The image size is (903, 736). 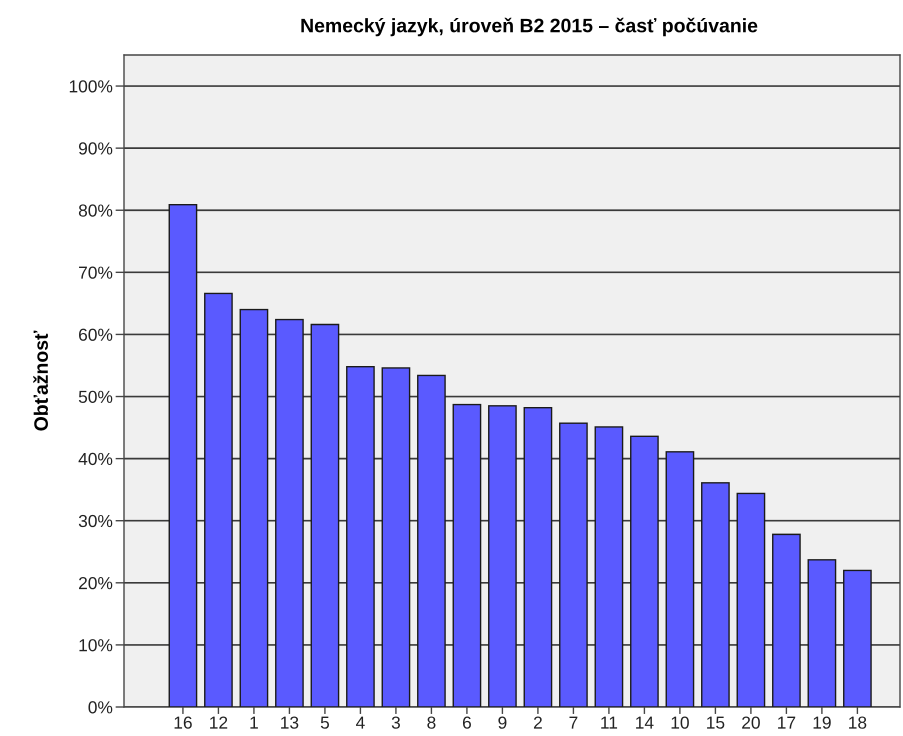 I want to click on x-tick-label: 8, so click(x=431, y=722).